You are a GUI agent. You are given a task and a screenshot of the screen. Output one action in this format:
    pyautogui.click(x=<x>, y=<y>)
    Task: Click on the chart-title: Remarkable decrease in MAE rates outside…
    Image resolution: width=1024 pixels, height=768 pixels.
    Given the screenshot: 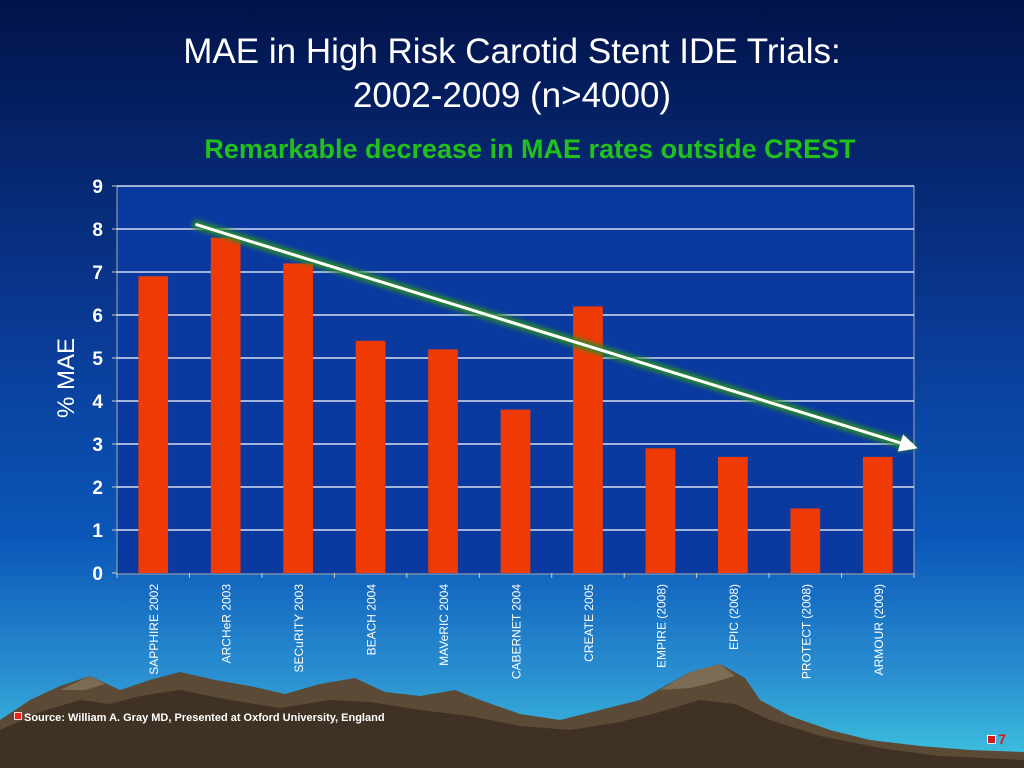 What is the action you would take?
    pyautogui.click(x=530, y=149)
    